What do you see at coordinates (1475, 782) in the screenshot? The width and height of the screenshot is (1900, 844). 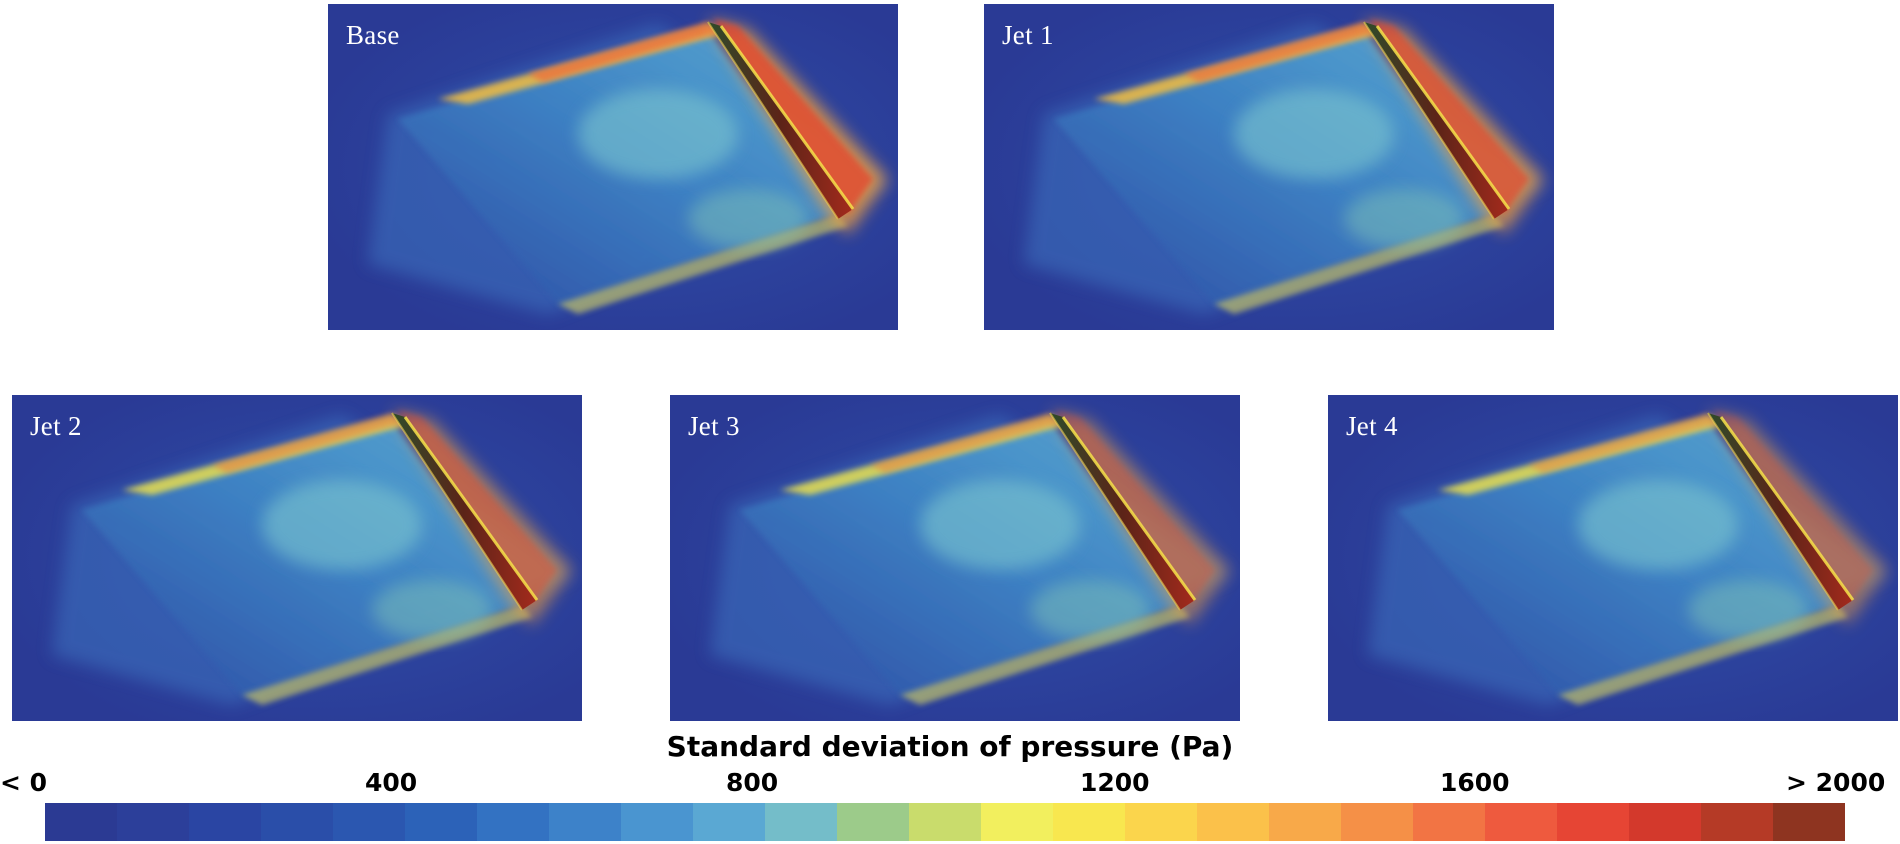 I see `colorbar-tick-label: 1600` at bounding box center [1475, 782].